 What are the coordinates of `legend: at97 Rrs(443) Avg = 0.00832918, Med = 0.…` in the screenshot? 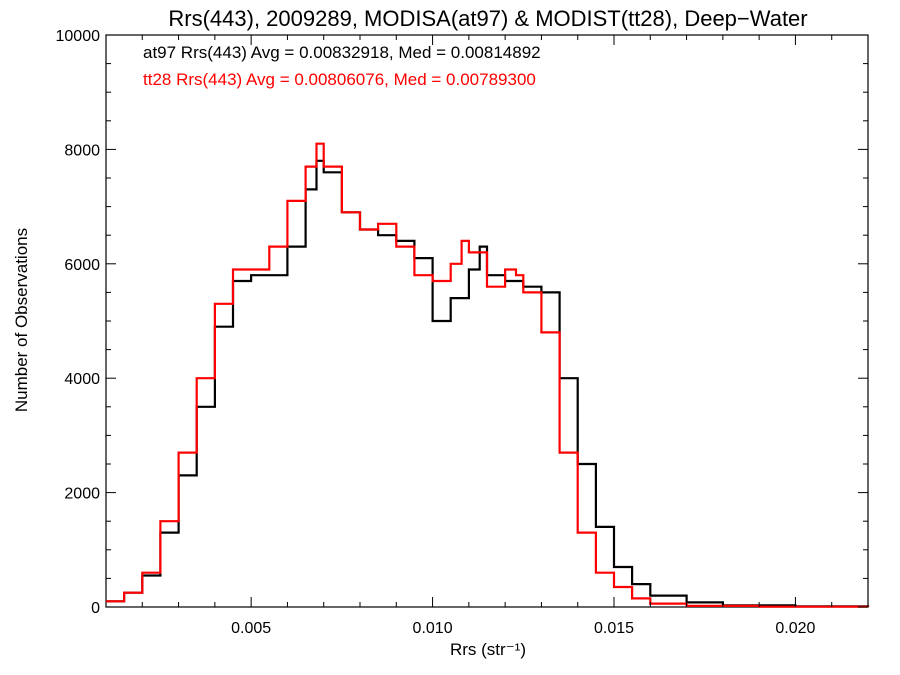 It's located at (342, 66).